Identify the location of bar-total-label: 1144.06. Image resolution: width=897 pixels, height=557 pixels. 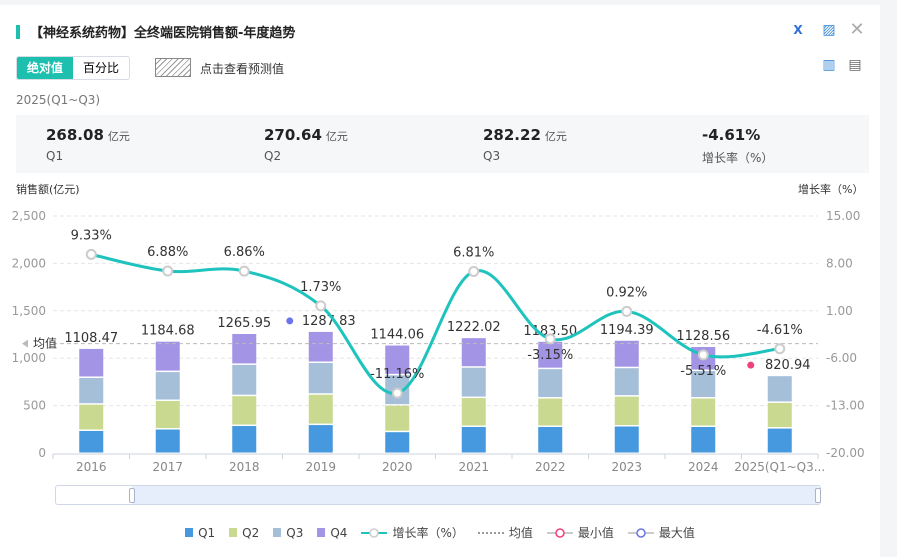
(397, 335).